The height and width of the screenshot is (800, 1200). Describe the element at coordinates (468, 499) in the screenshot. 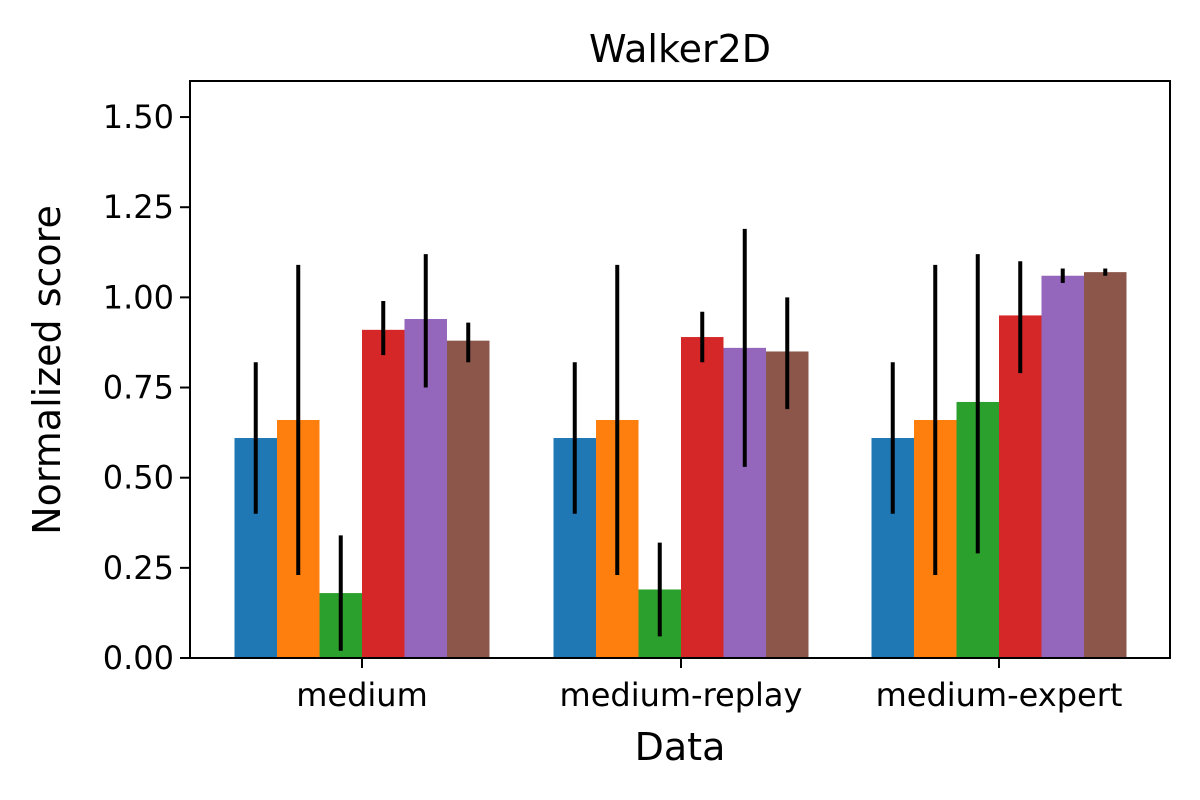

I see `bar-series-6-medium` at that location.